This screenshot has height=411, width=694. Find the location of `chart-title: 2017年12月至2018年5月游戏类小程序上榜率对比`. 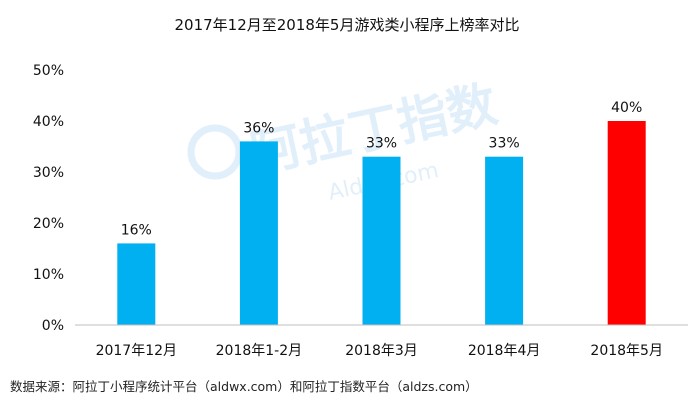

chart-title: 2017年12月至2018年5月游戏类小程序上榜率对比 is located at coordinates (347, 25).